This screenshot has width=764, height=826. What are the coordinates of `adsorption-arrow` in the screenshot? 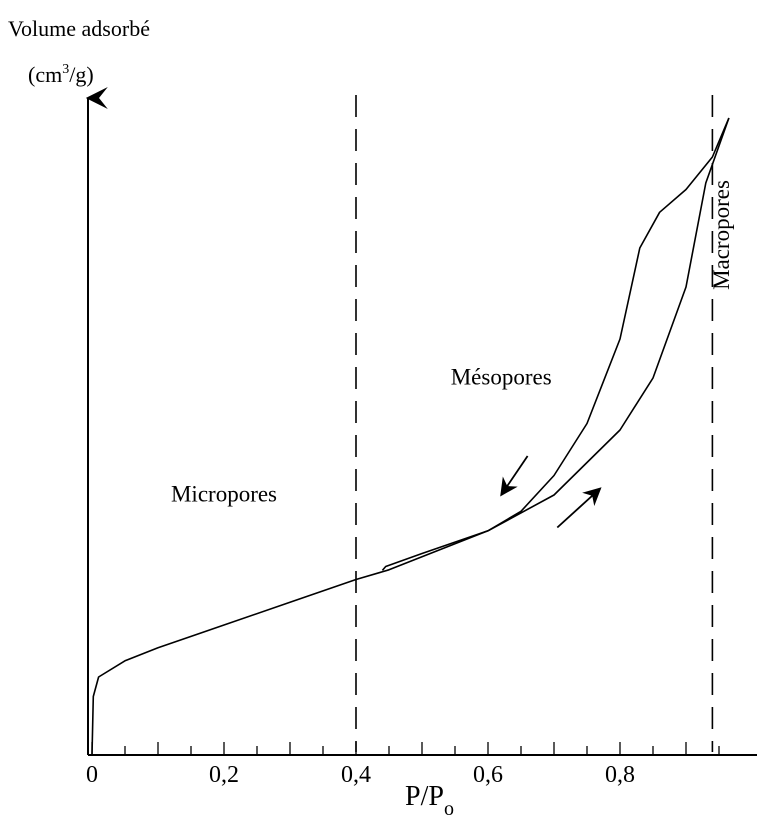 It's located at (579, 508).